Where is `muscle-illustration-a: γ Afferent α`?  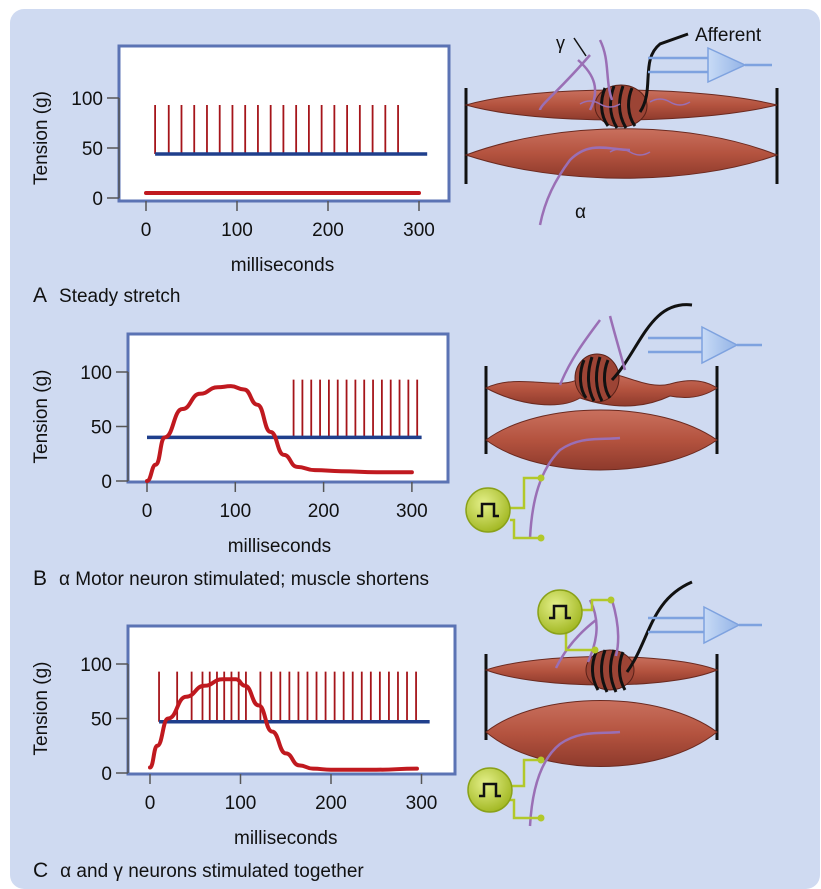
muscle-illustration-a: γ Afferent α is located at coordinates (621, 125).